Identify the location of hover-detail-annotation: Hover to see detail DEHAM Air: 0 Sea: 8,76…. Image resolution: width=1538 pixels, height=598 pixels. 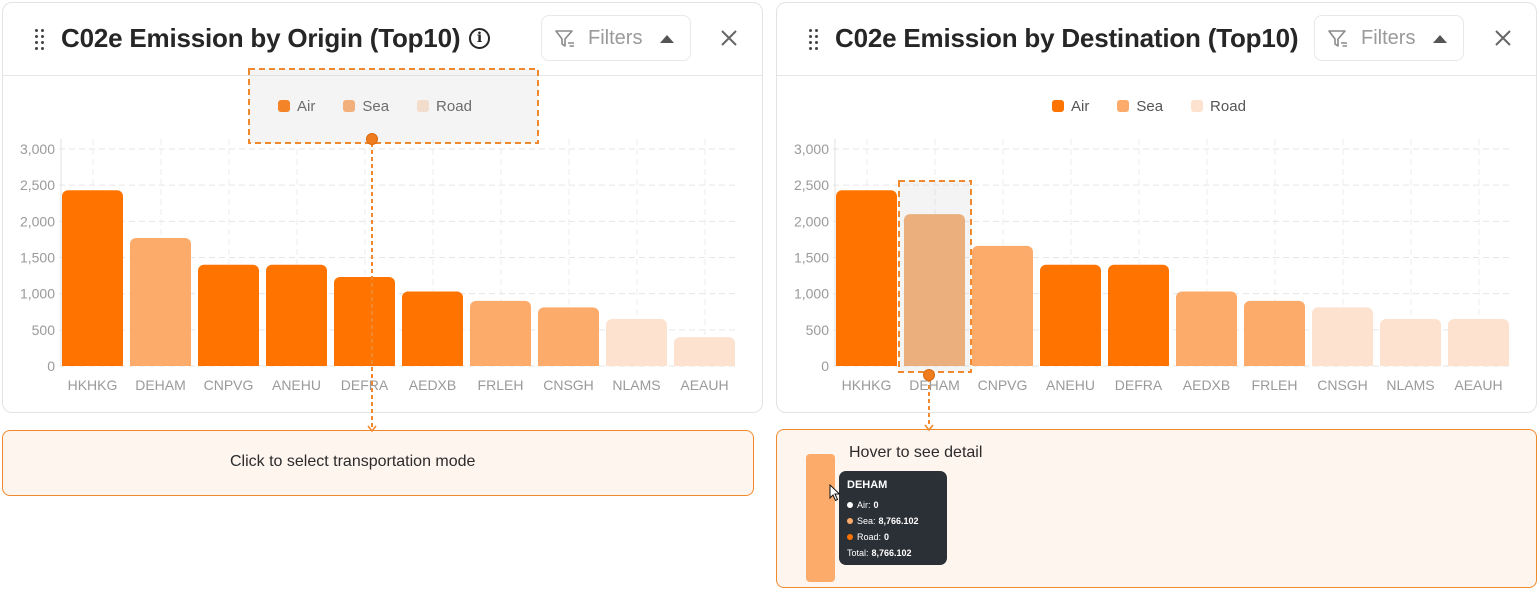
(1156, 508).